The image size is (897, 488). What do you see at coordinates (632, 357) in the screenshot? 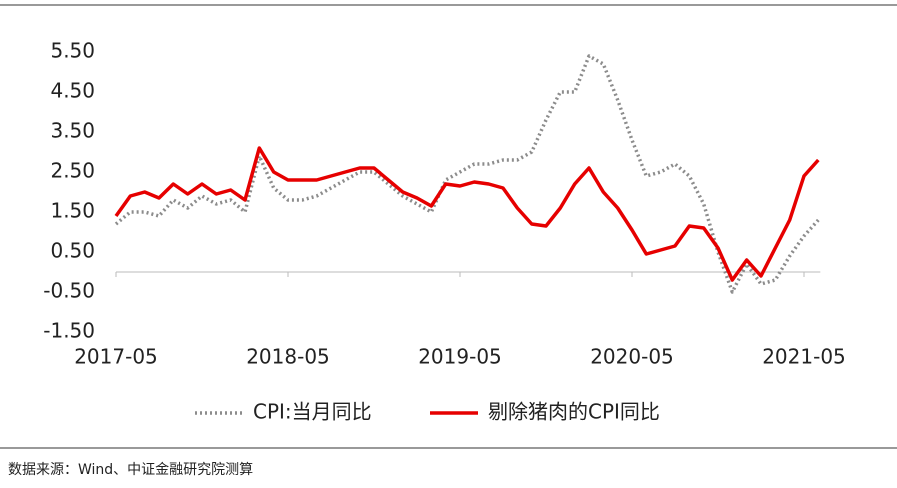
I see `x-tick-label: 2020-05` at bounding box center [632, 357].